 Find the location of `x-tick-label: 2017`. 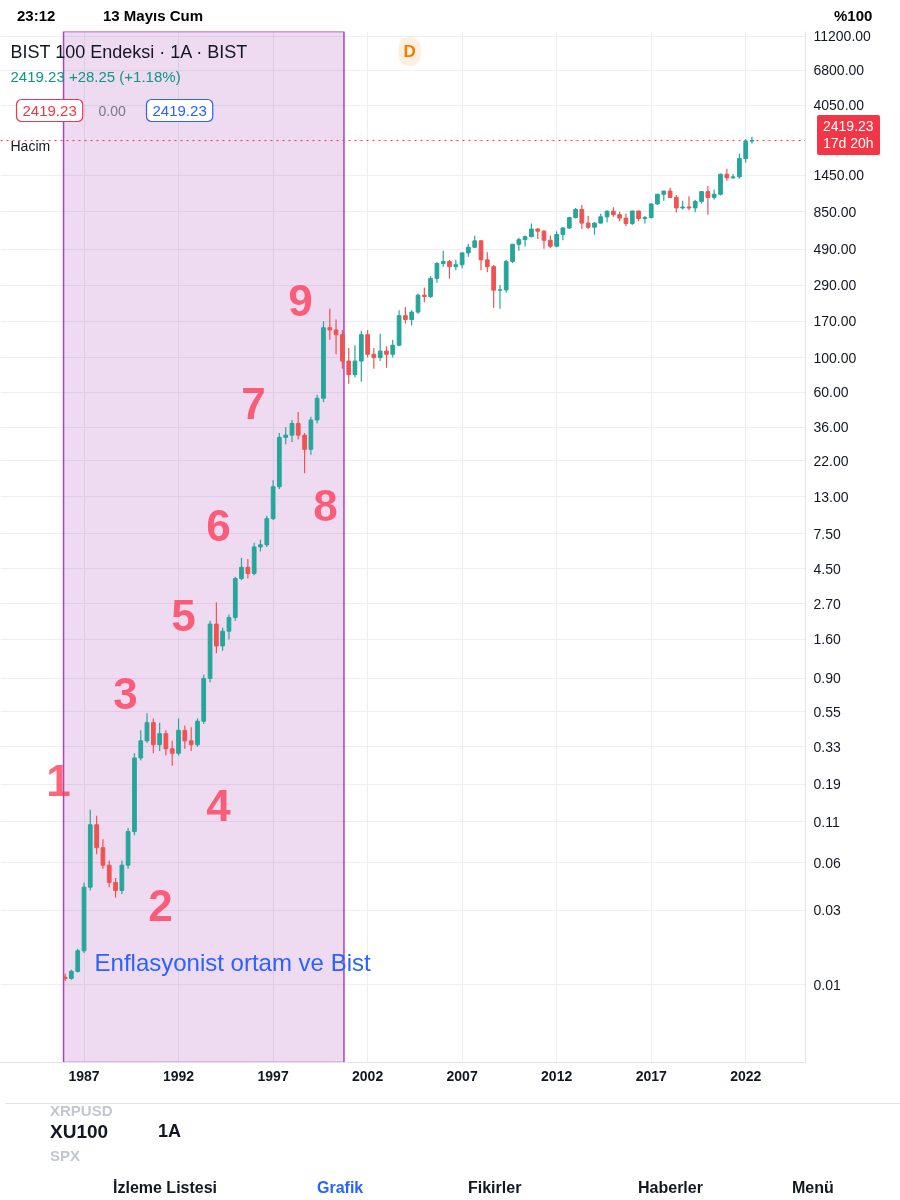

x-tick-label: 2017 is located at coordinates (651, 1075).